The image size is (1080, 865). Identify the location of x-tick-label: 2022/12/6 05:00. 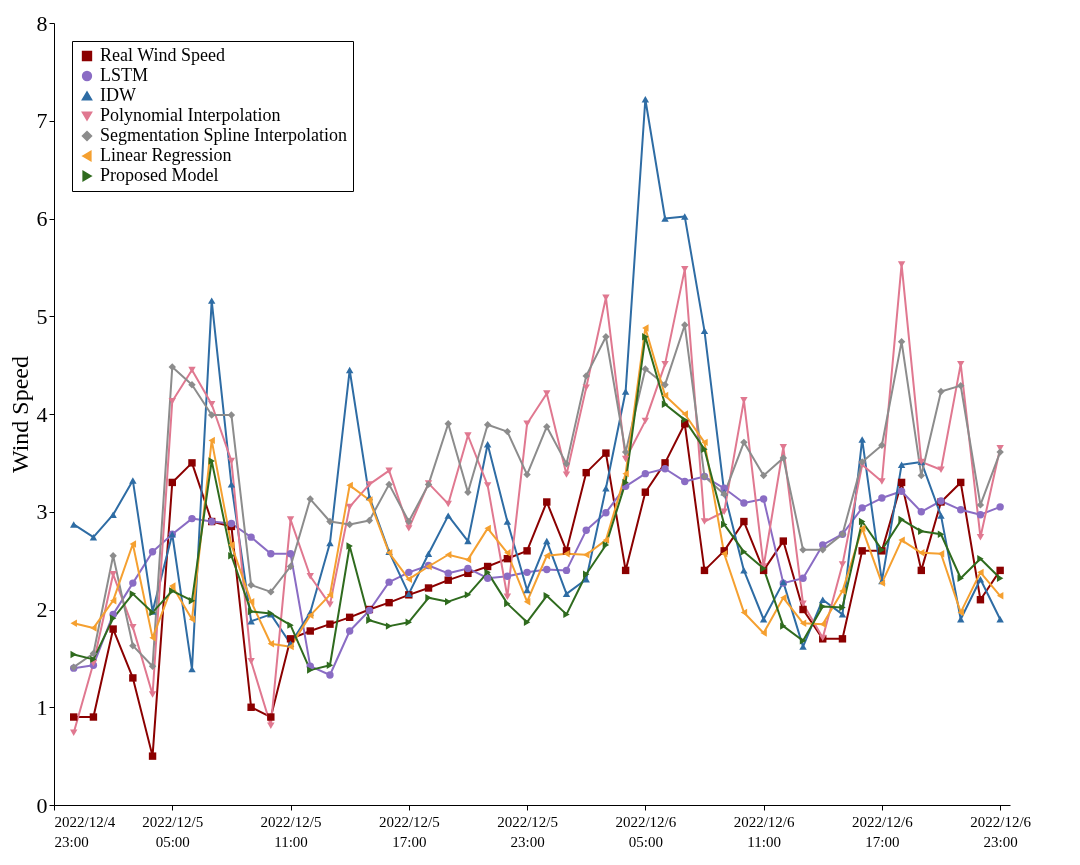
(646, 831).